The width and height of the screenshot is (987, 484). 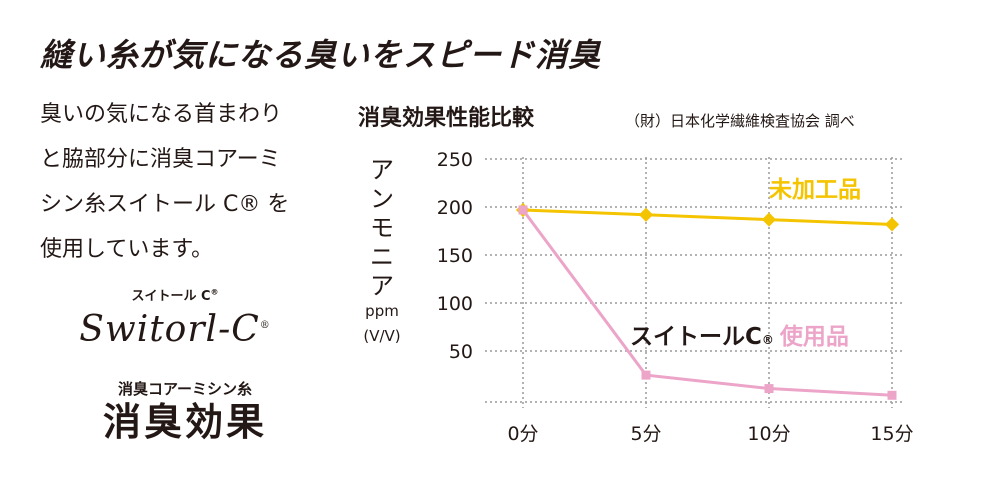 What do you see at coordinates (382, 228) in the screenshot?
I see `y-axis-label: アンモニア` at bounding box center [382, 228].